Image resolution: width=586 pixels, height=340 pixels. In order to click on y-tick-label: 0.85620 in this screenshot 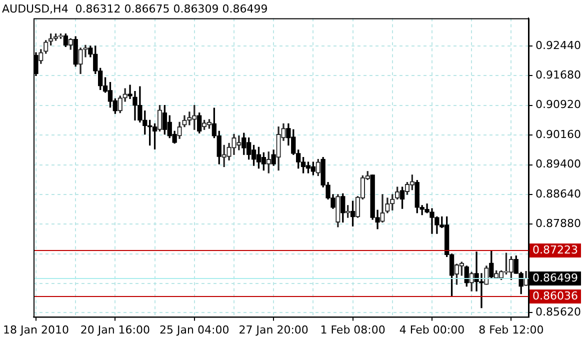, I will do `click(559, 311)`.